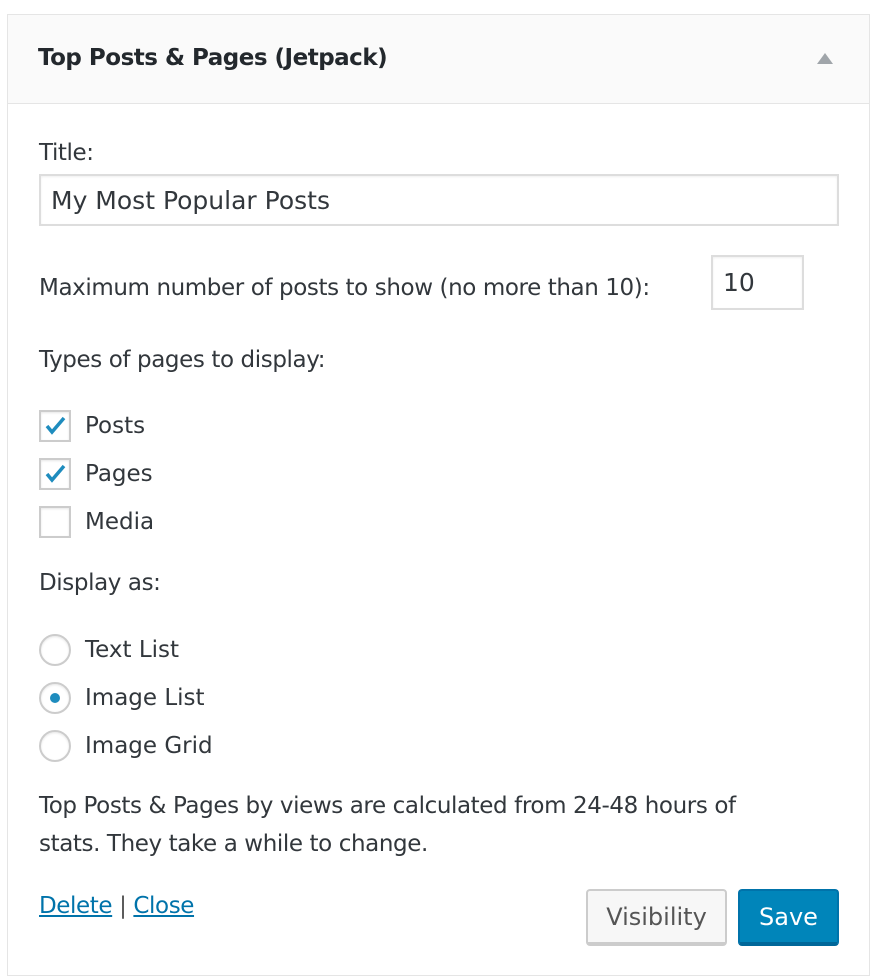  Describe the element at coordinates (100, 583) in the screenshot. I see `display-label: Display as:` at that location.